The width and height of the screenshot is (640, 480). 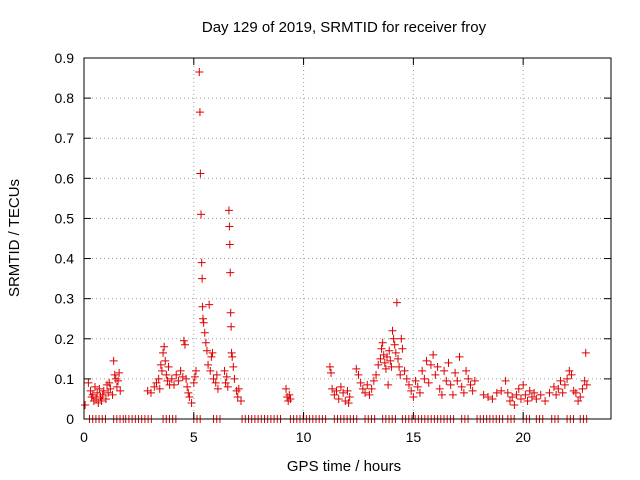 What do you see at coordinates (65, 379) in the screenshot?
I see `y-tick-label: 0.1` at bounding box center [65, 379].